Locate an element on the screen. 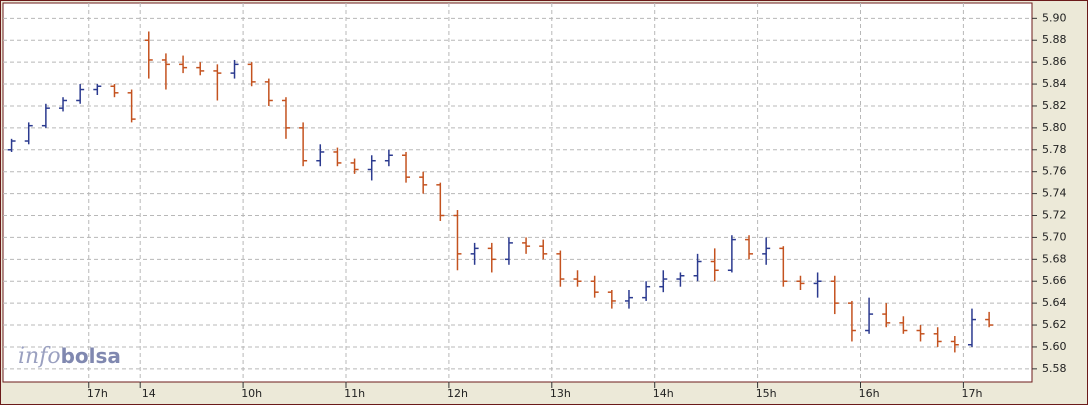 The width and height of the screenshot is (1088, 405). y-tick-label: 5.60 is located at coordinates (1054, 346).